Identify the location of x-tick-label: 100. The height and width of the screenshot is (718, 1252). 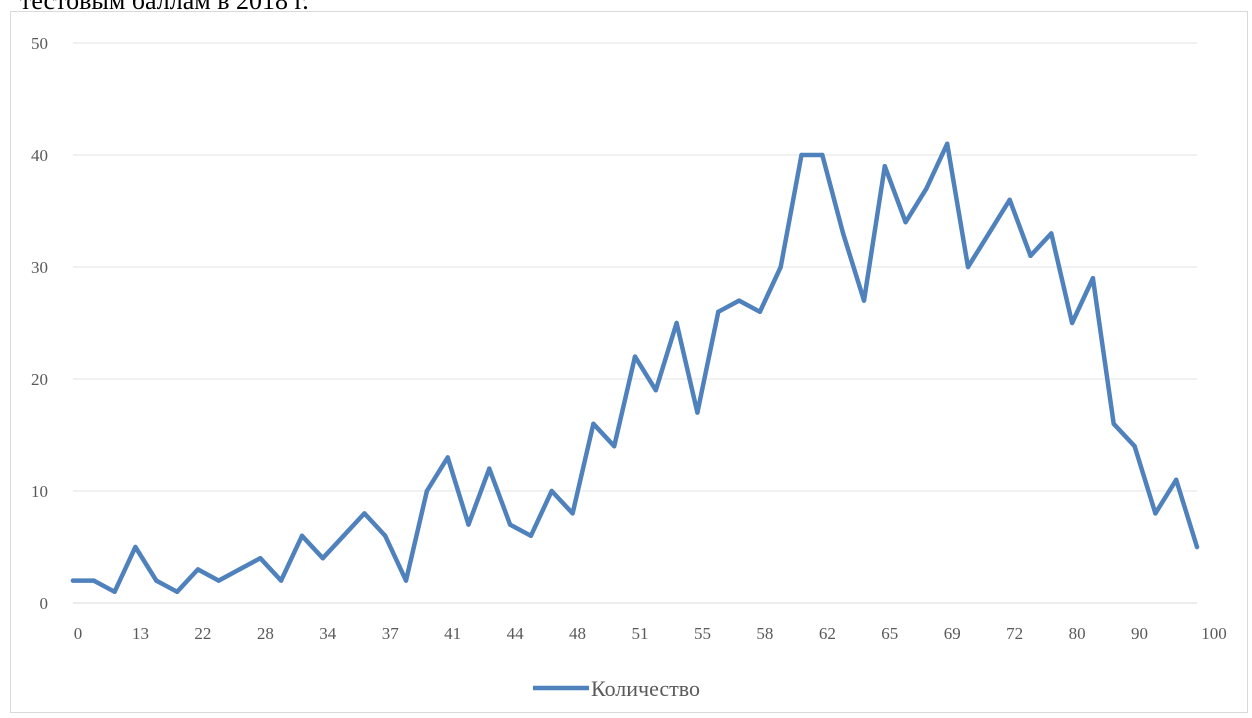
(1214, 633).